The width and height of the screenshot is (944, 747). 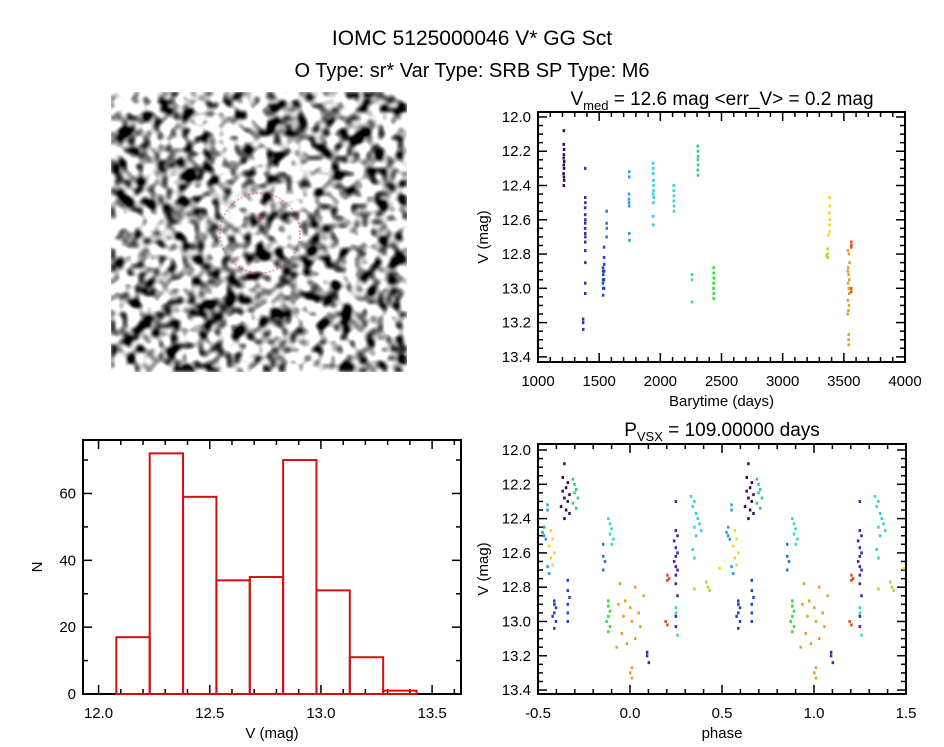 What do you see at coordinates (516, 357) in the screenshot?
I see `y-tick-label: 13.4` at bounding box center [516, 357].